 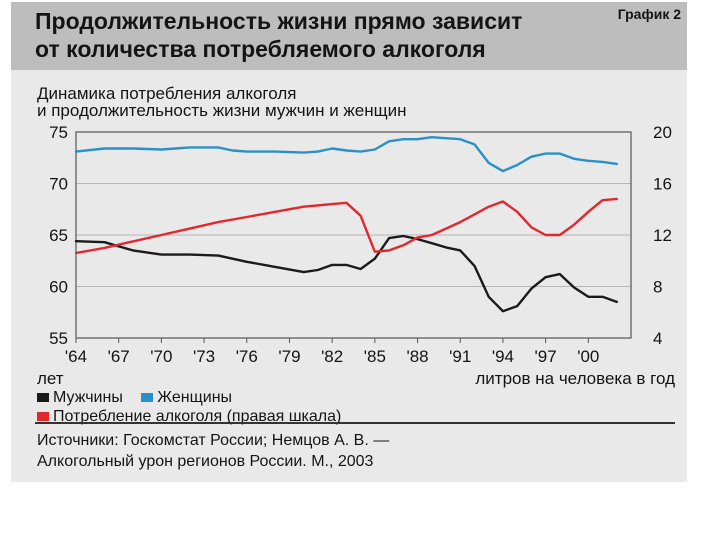 What do you see at coordinates (260, 49) in the screenshot?
I see `title-line-2: от количества потребляемого алкоголя` at bounding box center [260, 49].